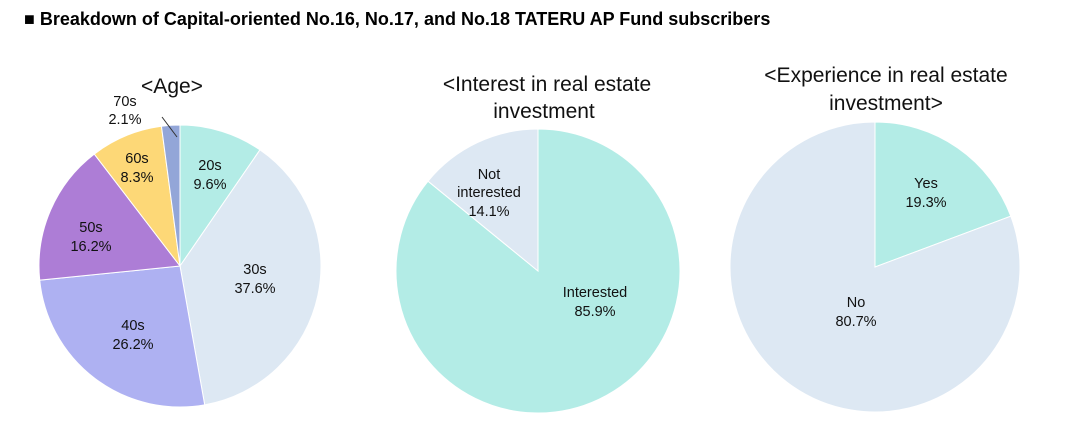  Describe the element at coordinates (90, 228) in the screenshot. I see `slice-label-50s: 50s` at that location.